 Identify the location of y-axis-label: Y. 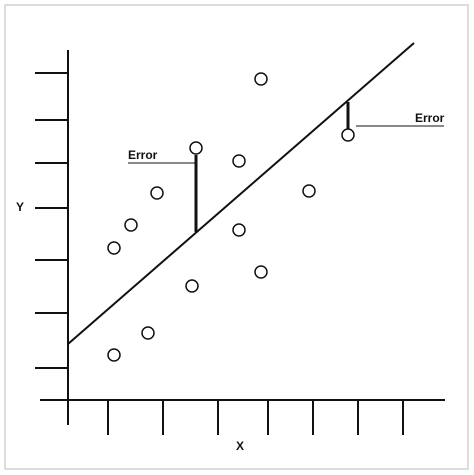
(20, 207).